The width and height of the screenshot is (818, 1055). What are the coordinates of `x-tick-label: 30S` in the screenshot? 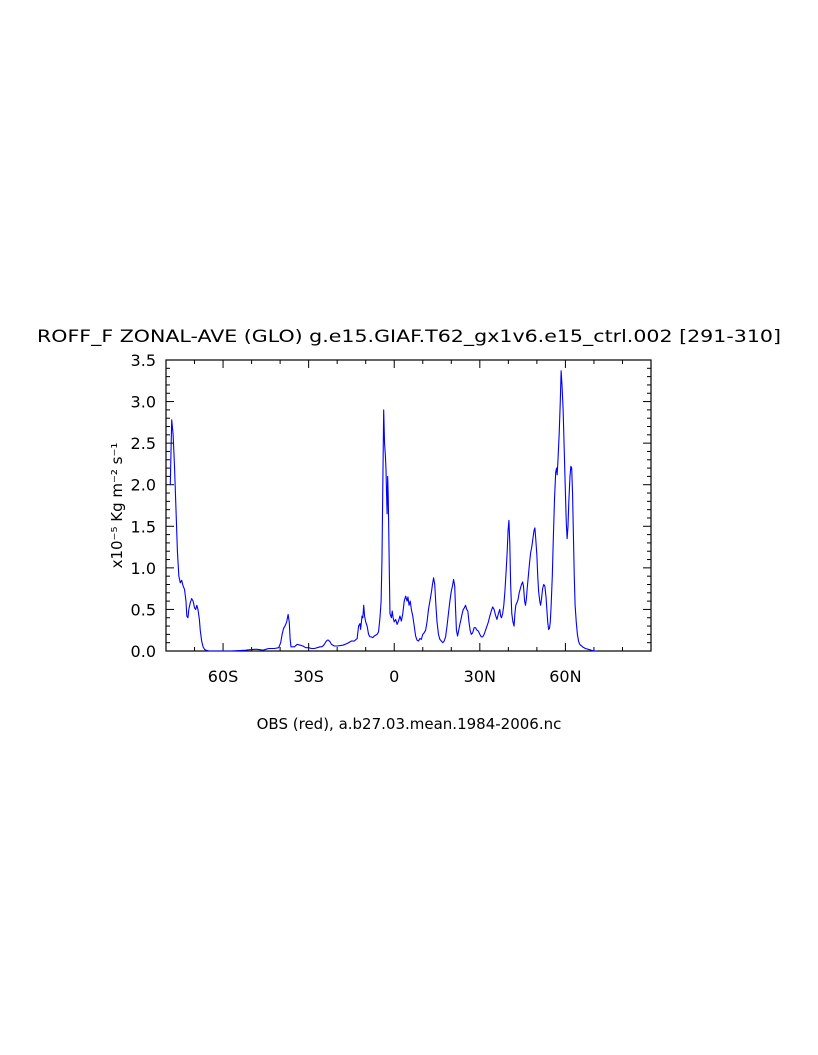 It's located at (308, 676).